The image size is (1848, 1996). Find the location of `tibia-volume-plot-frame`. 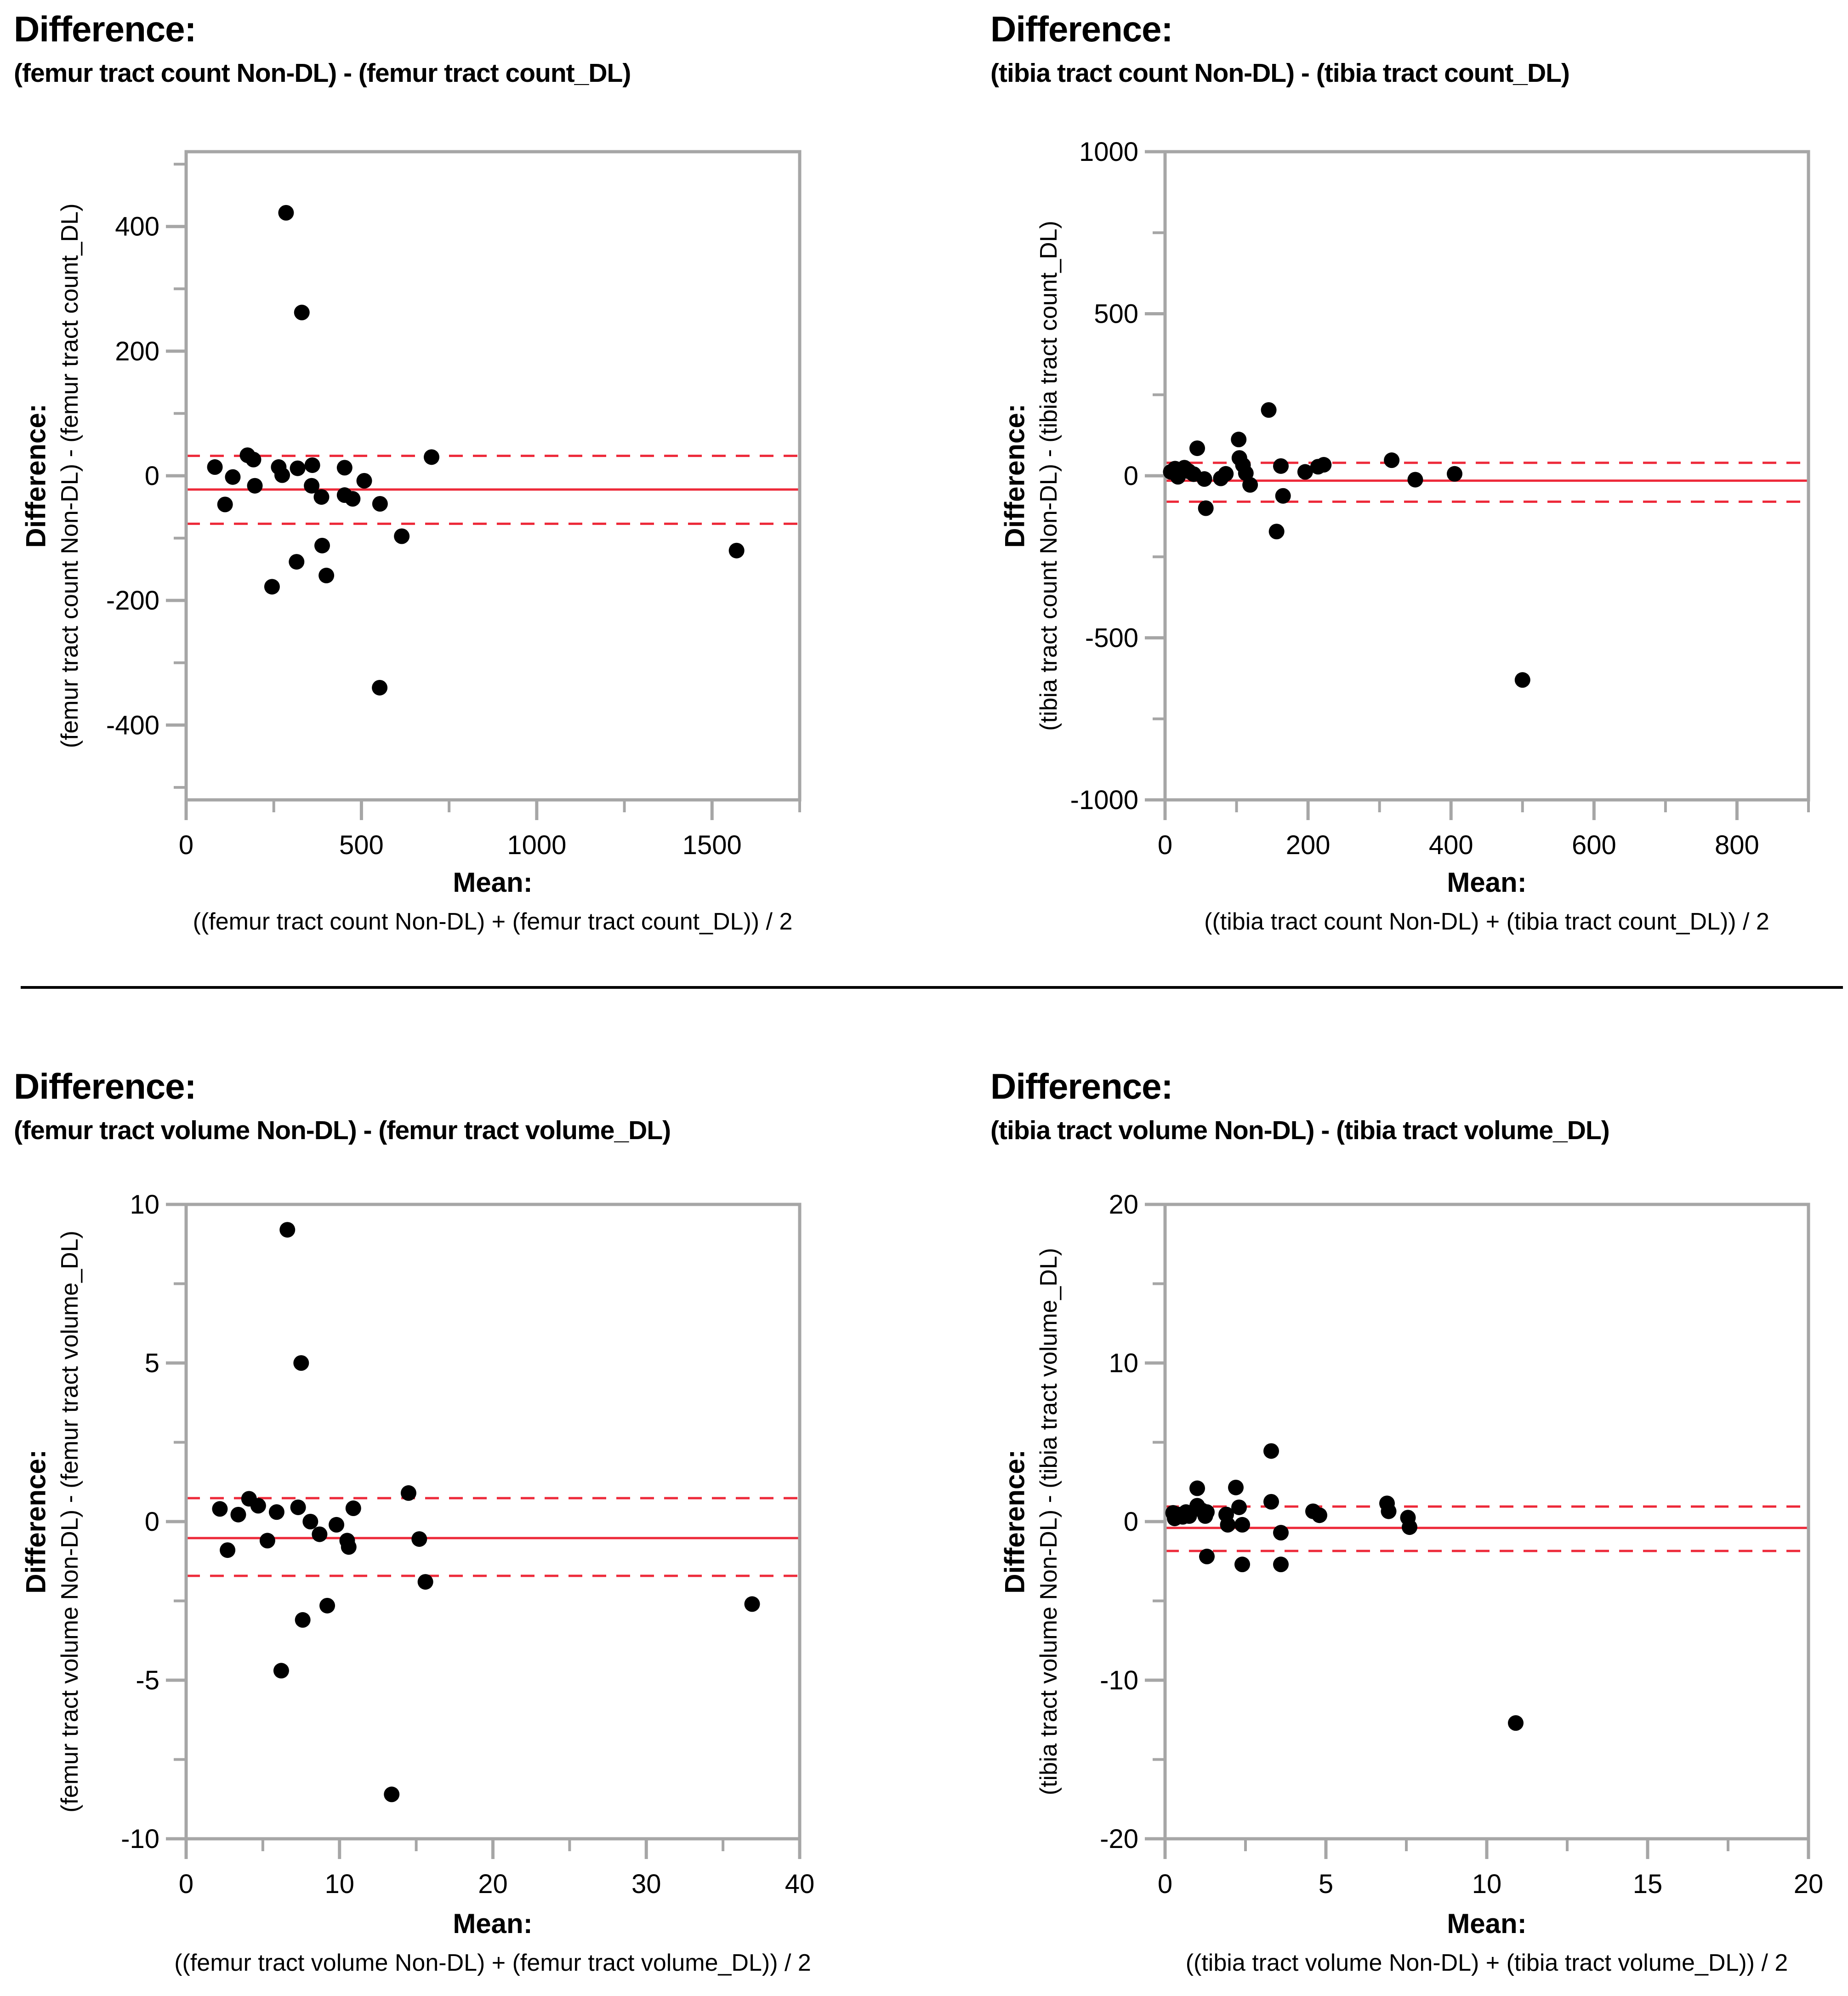

tibia-volume-plot-frame is located at coordinates (1486, 1522).